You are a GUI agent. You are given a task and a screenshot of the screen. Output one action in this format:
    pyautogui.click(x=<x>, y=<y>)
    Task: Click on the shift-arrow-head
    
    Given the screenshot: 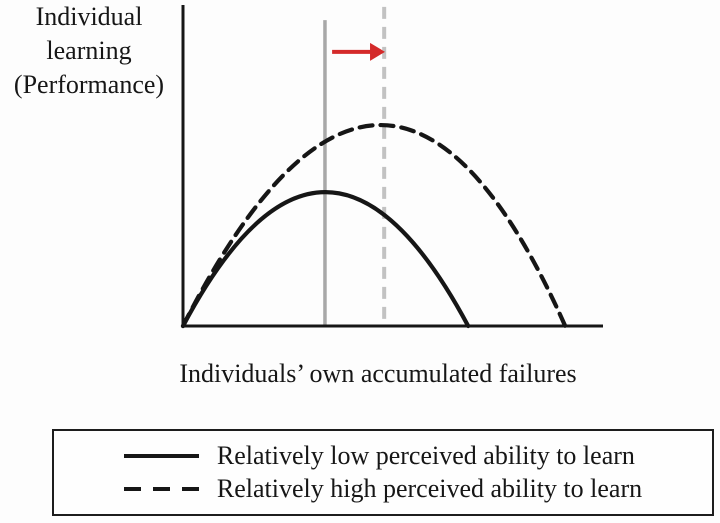 What is the action you would take?
    pyautogui.click(x=378, y=51)
    